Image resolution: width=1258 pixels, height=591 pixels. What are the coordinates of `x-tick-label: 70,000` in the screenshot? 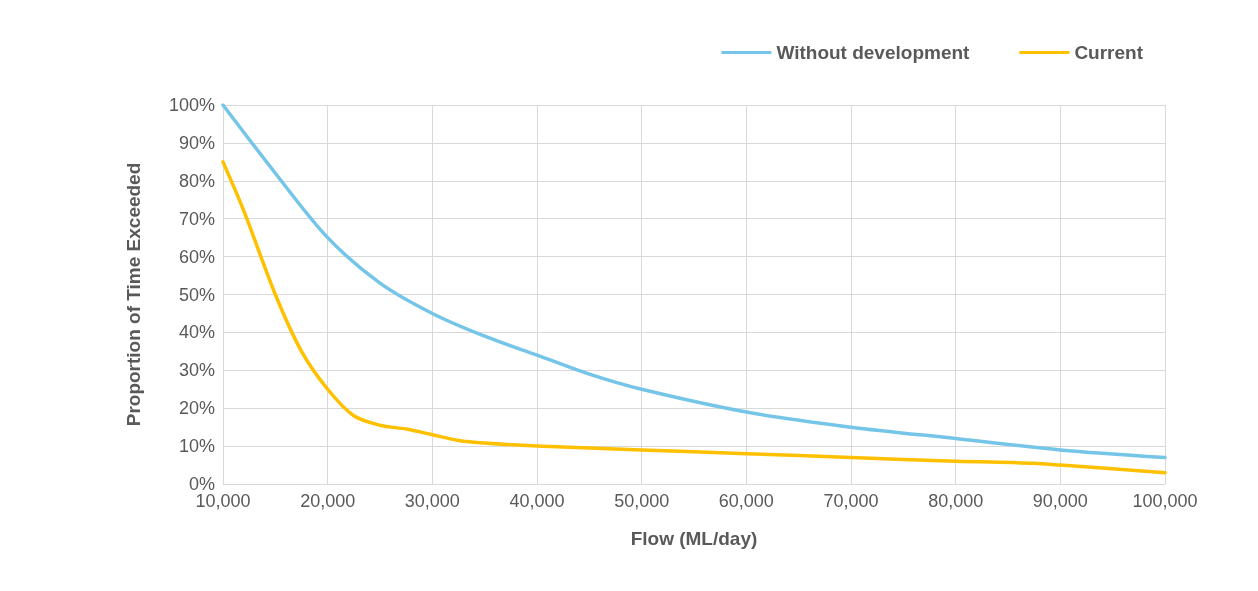 It's located at (851, 501).